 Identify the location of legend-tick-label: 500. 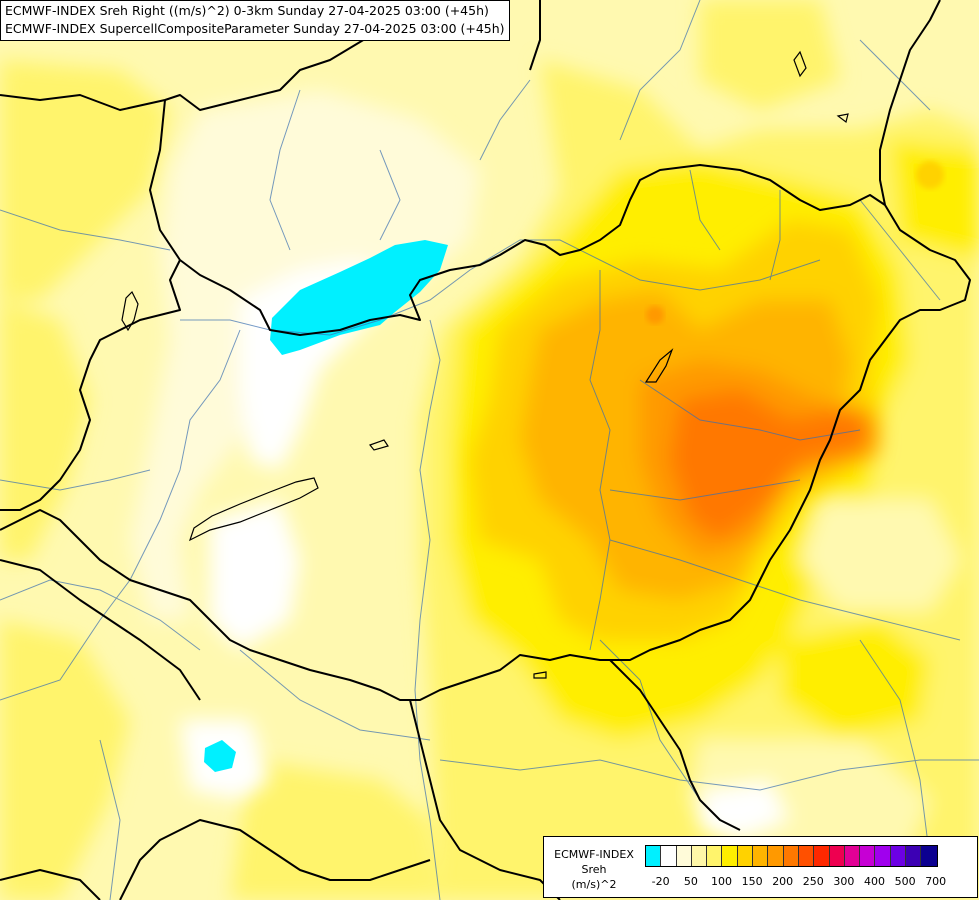
(905, 881).